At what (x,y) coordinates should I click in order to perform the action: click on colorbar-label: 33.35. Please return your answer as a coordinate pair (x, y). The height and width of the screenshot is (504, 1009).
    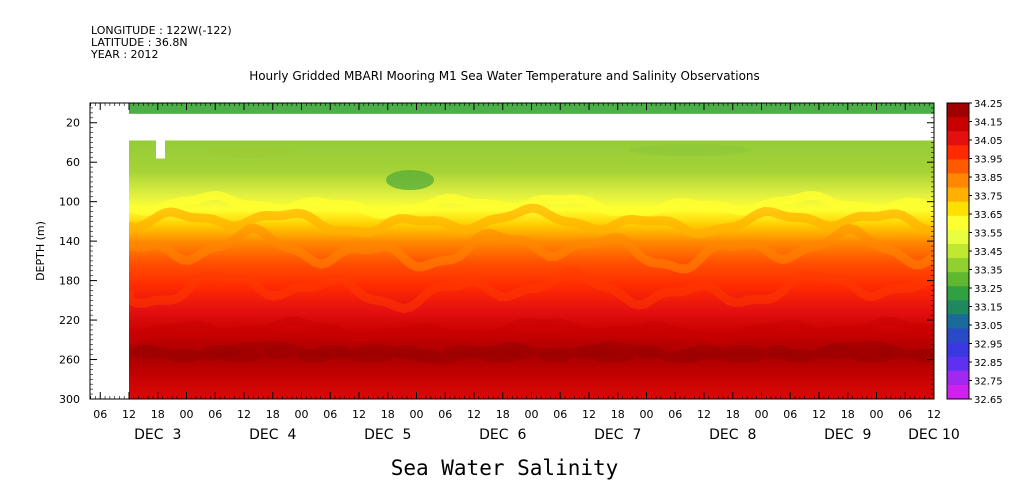
    Looking at the image, I should click on (988, 271).